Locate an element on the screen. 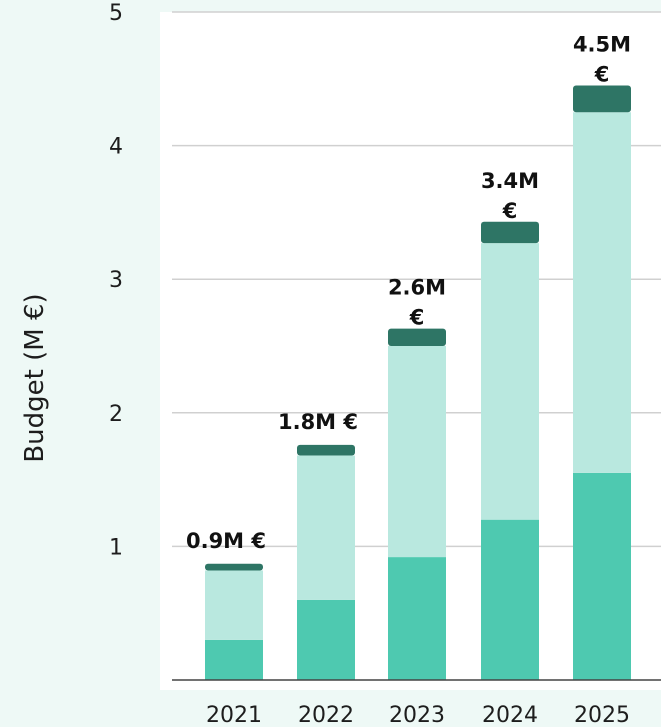 This screenshot has width=661, height=727. y-tick-label: 2 is located at coordinates (116, 414).